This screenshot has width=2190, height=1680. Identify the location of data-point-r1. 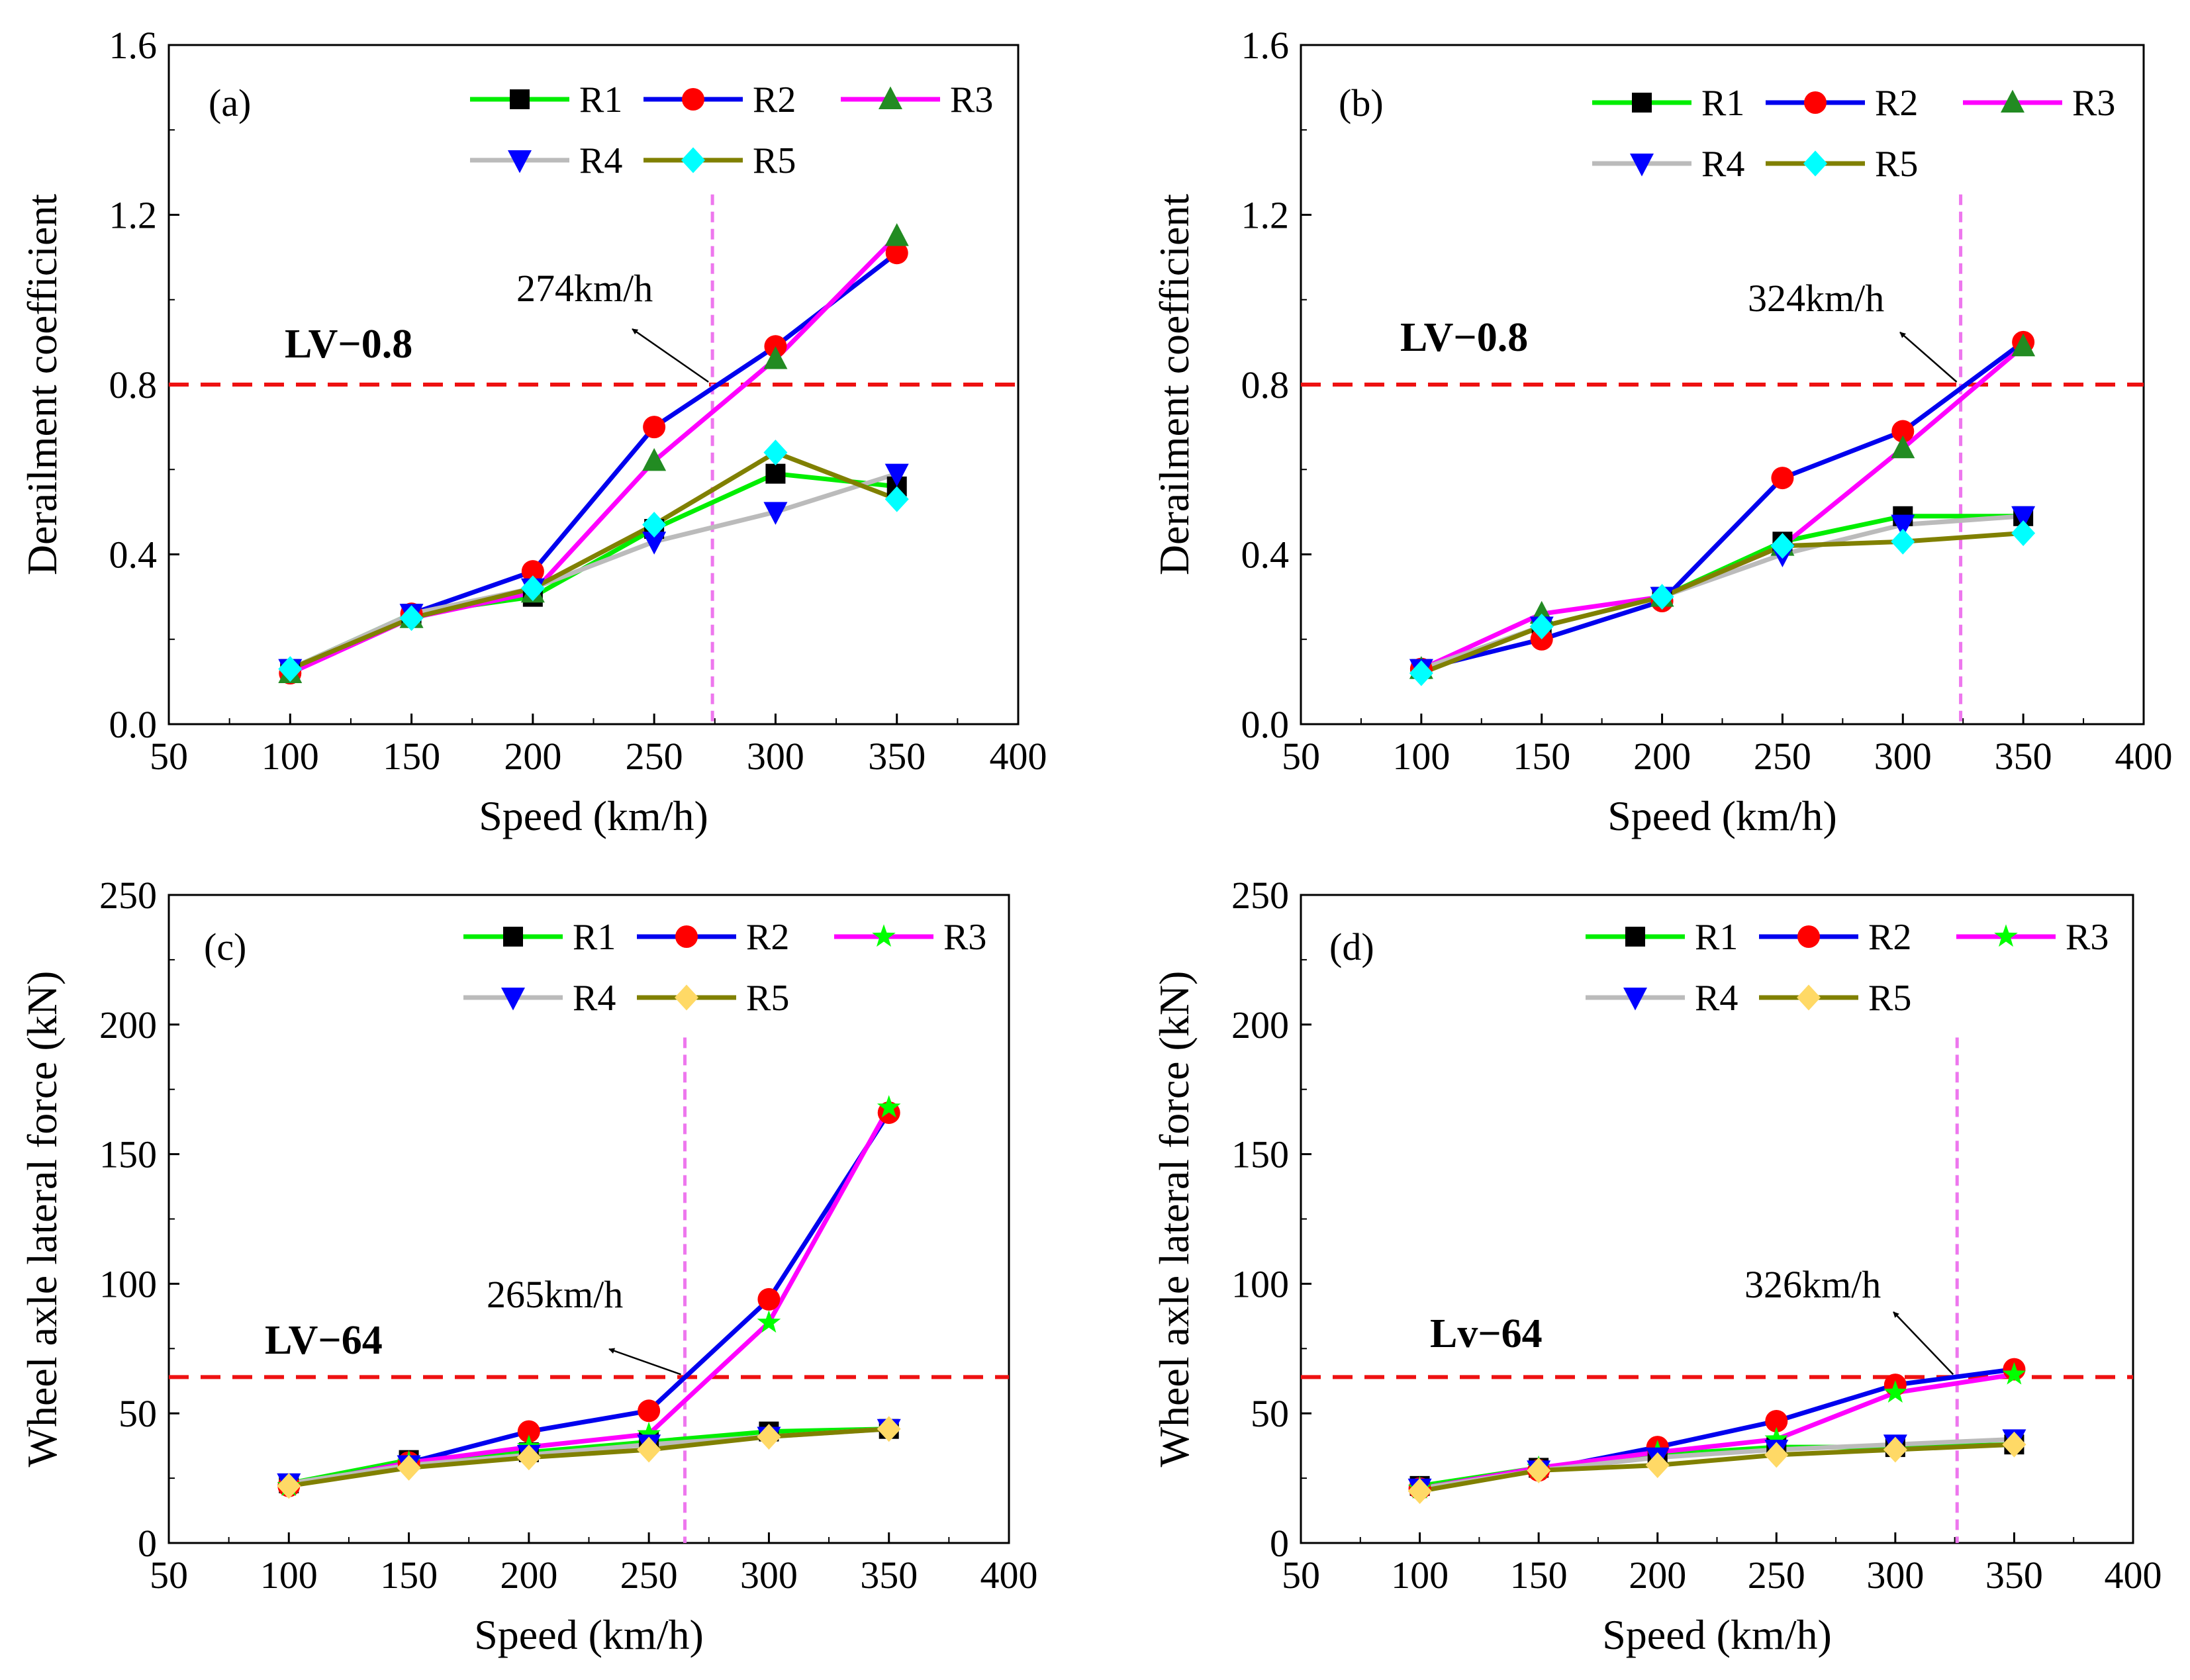
(775, 473).